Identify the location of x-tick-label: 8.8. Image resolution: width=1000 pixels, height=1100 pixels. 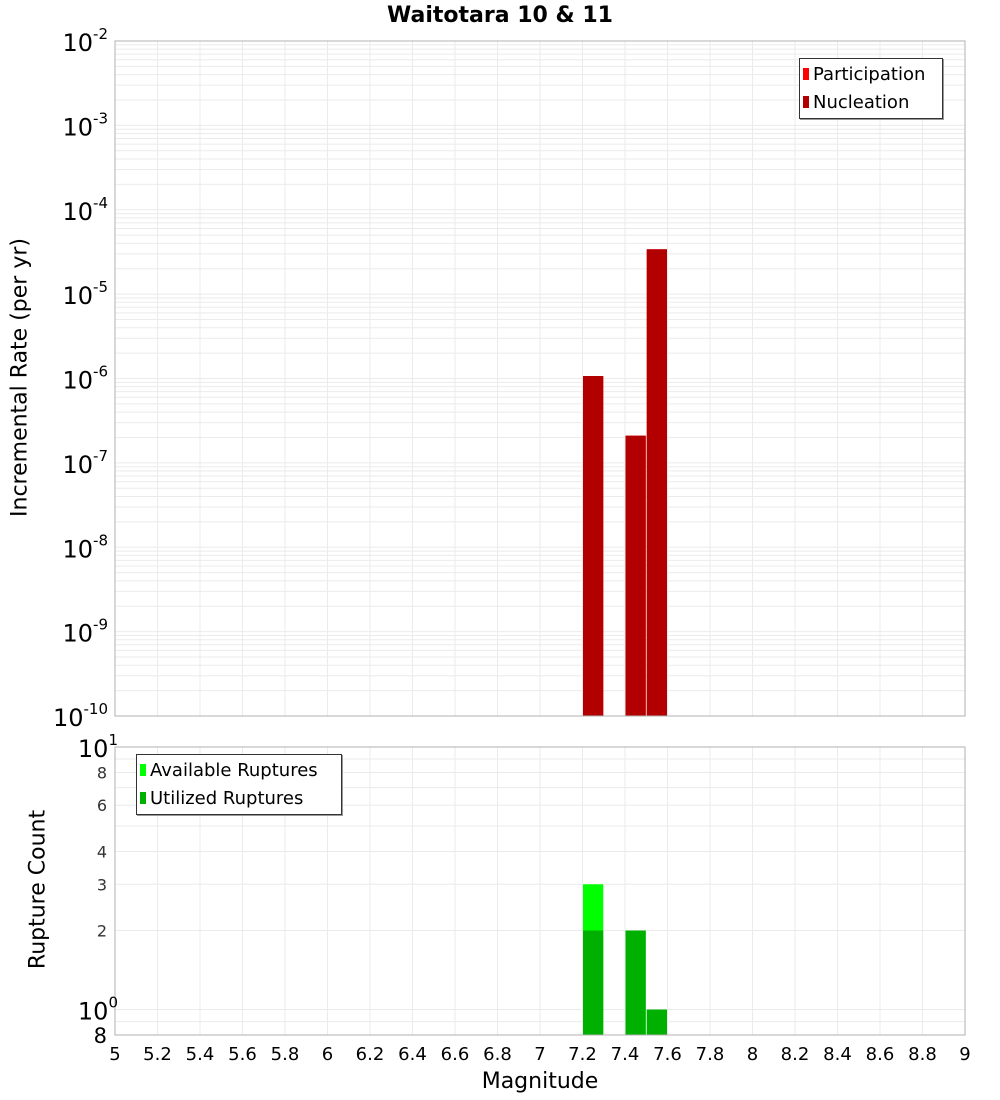
(922, 1054).